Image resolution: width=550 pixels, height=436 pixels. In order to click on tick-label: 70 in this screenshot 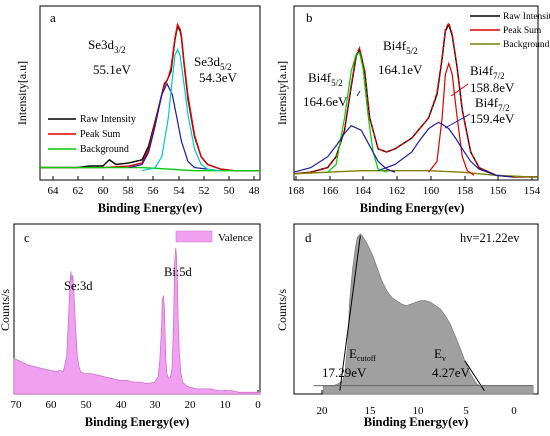, I will do `click(17, 405)`.